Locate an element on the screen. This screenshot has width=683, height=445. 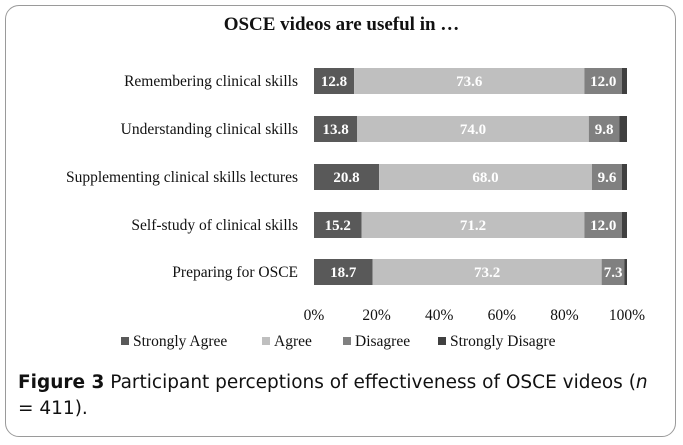
category-label: Preparing for OSCE is located at coordinates (235, 272).